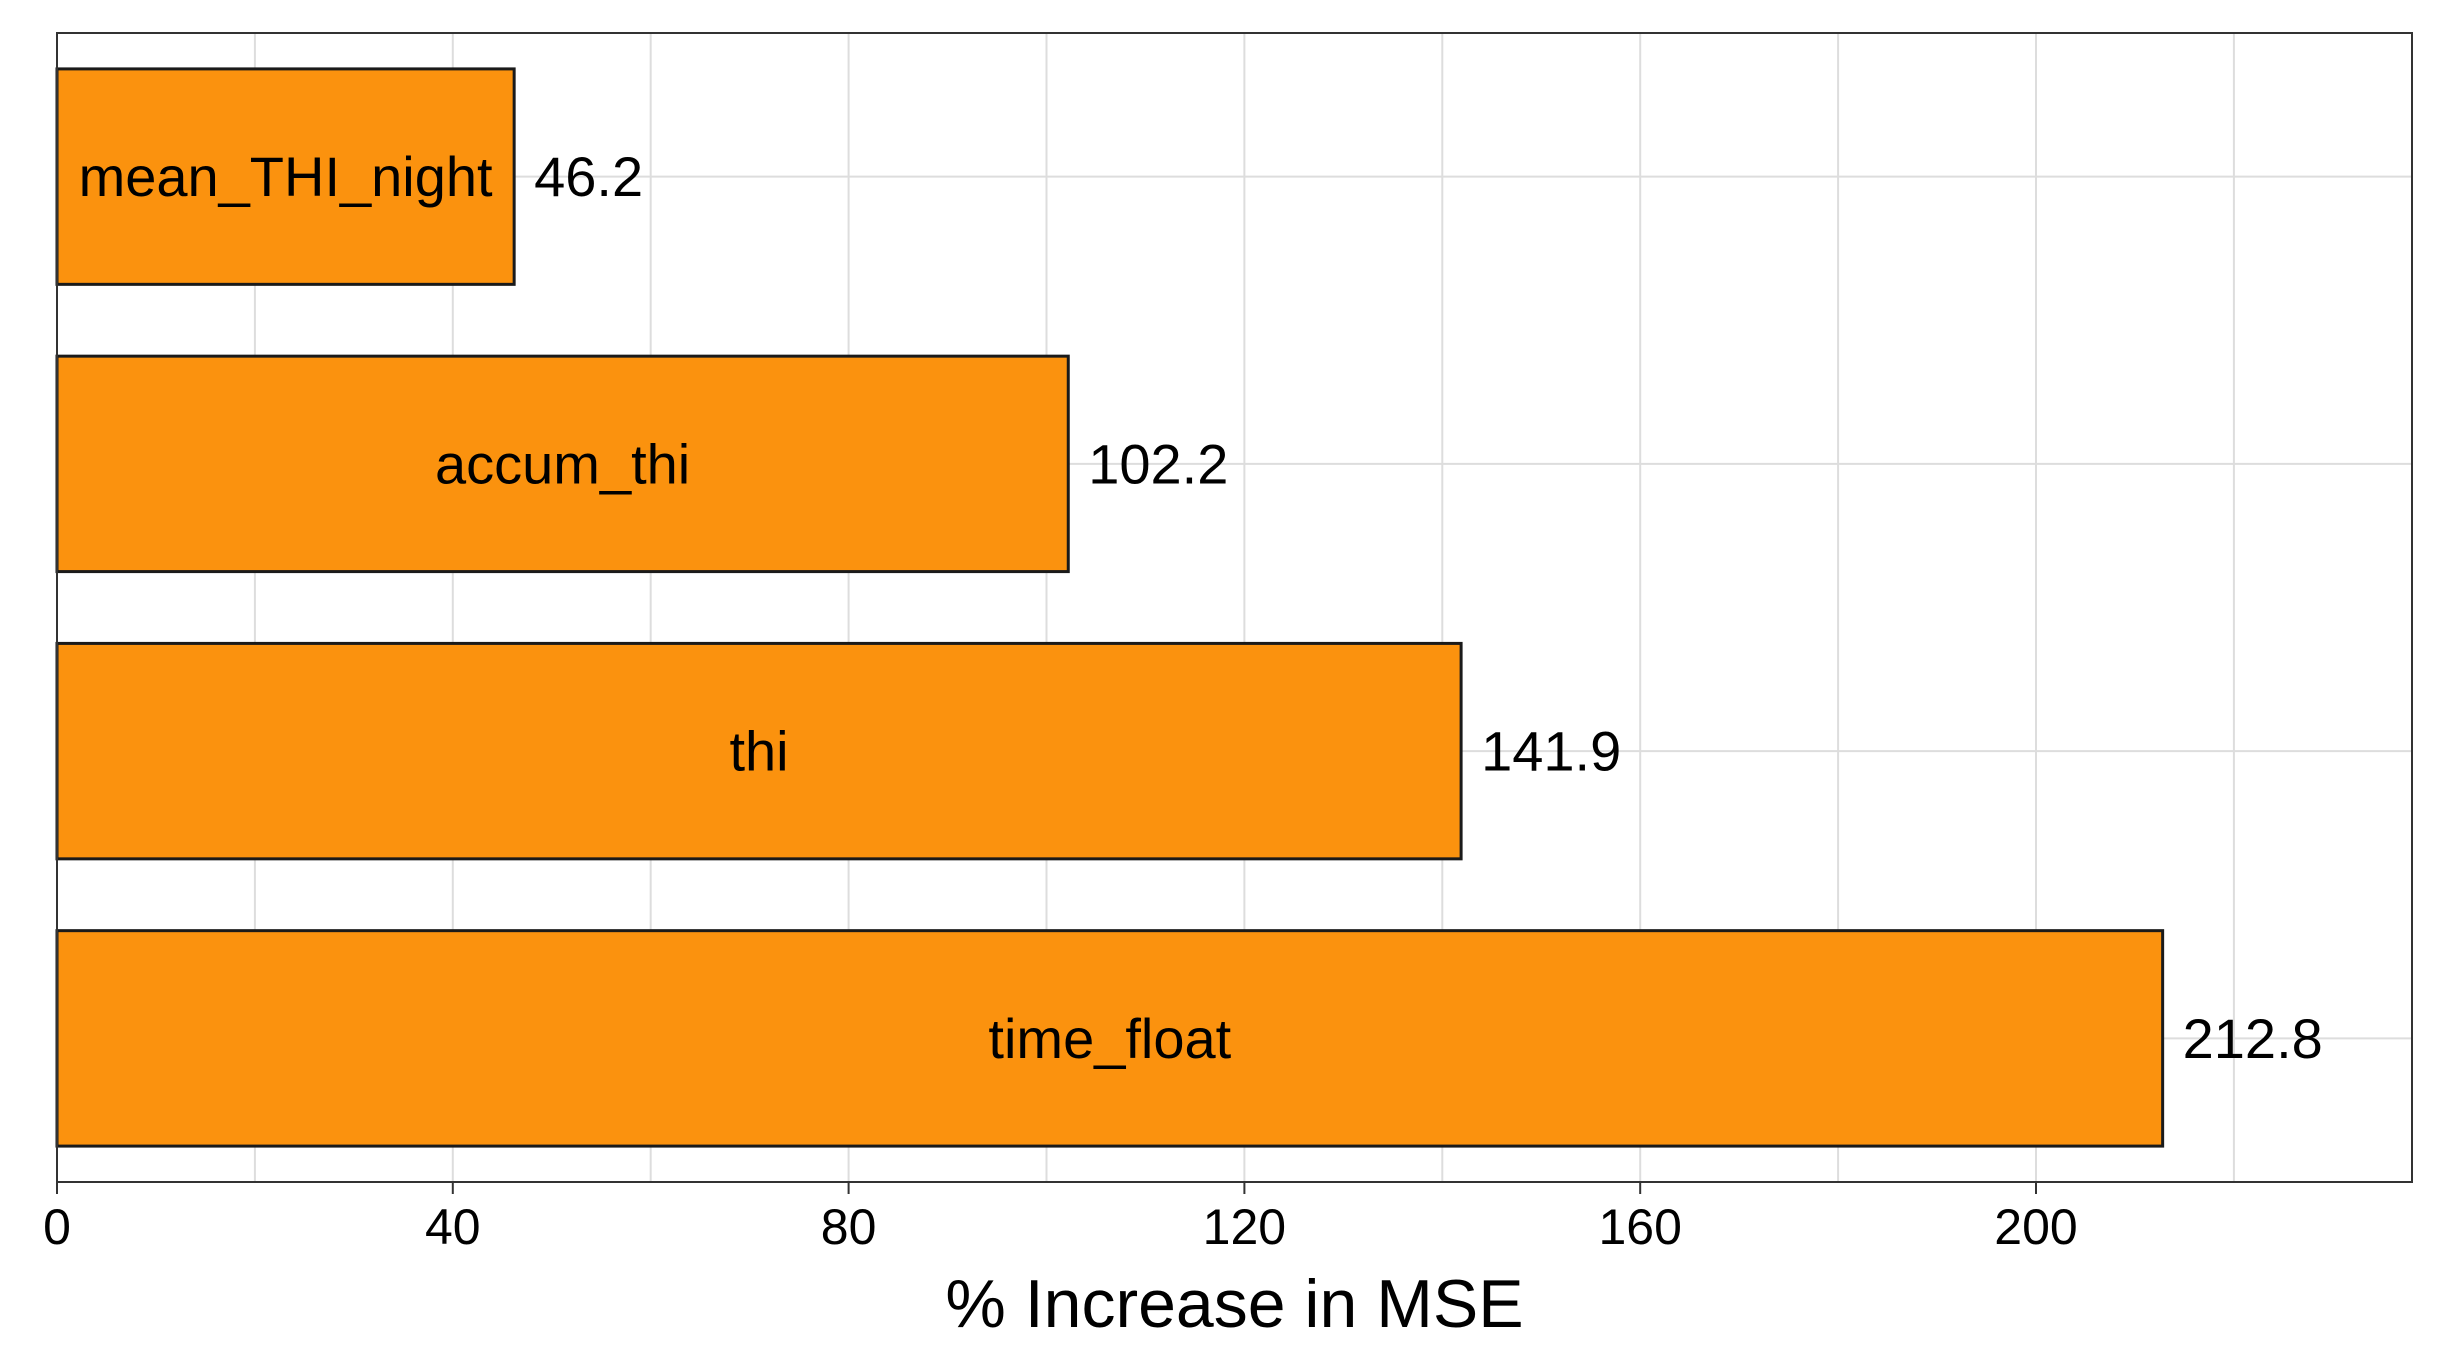  Describe the element at coordinates (1234, 1304) in the screenshot. I see `x-axis-title: % Increase in MSE` at that location.